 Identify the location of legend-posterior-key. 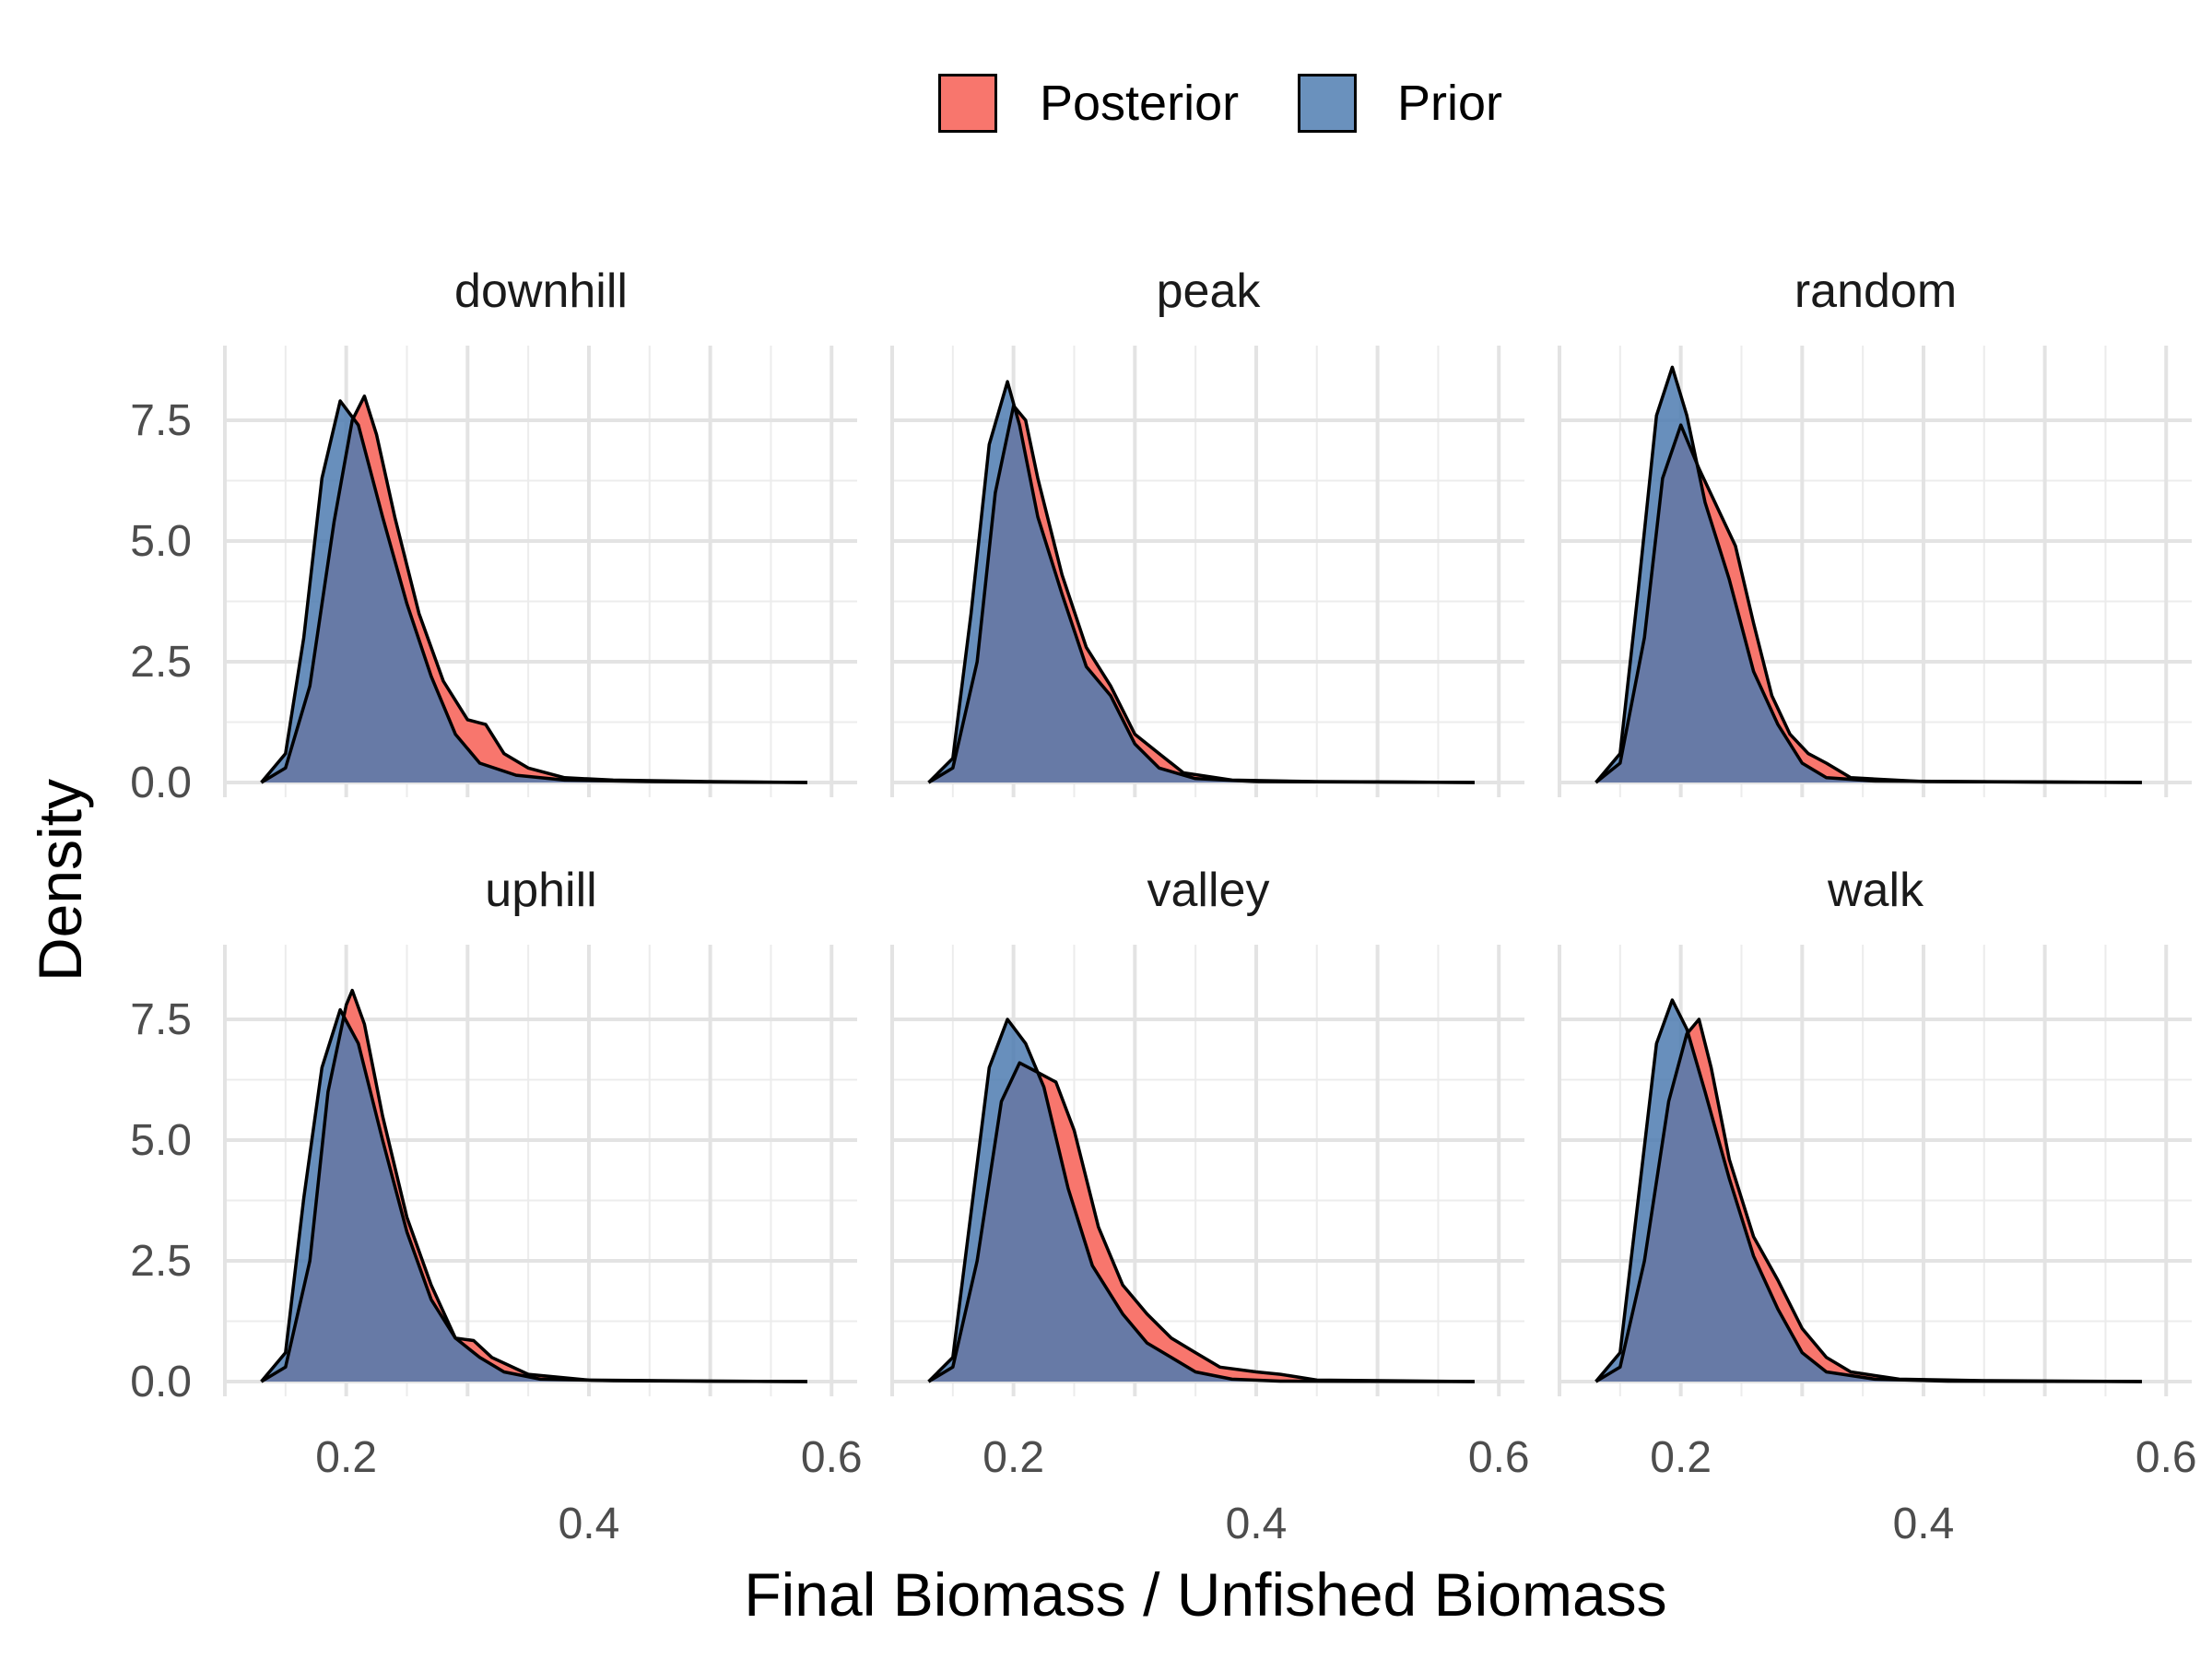
(967, 103).